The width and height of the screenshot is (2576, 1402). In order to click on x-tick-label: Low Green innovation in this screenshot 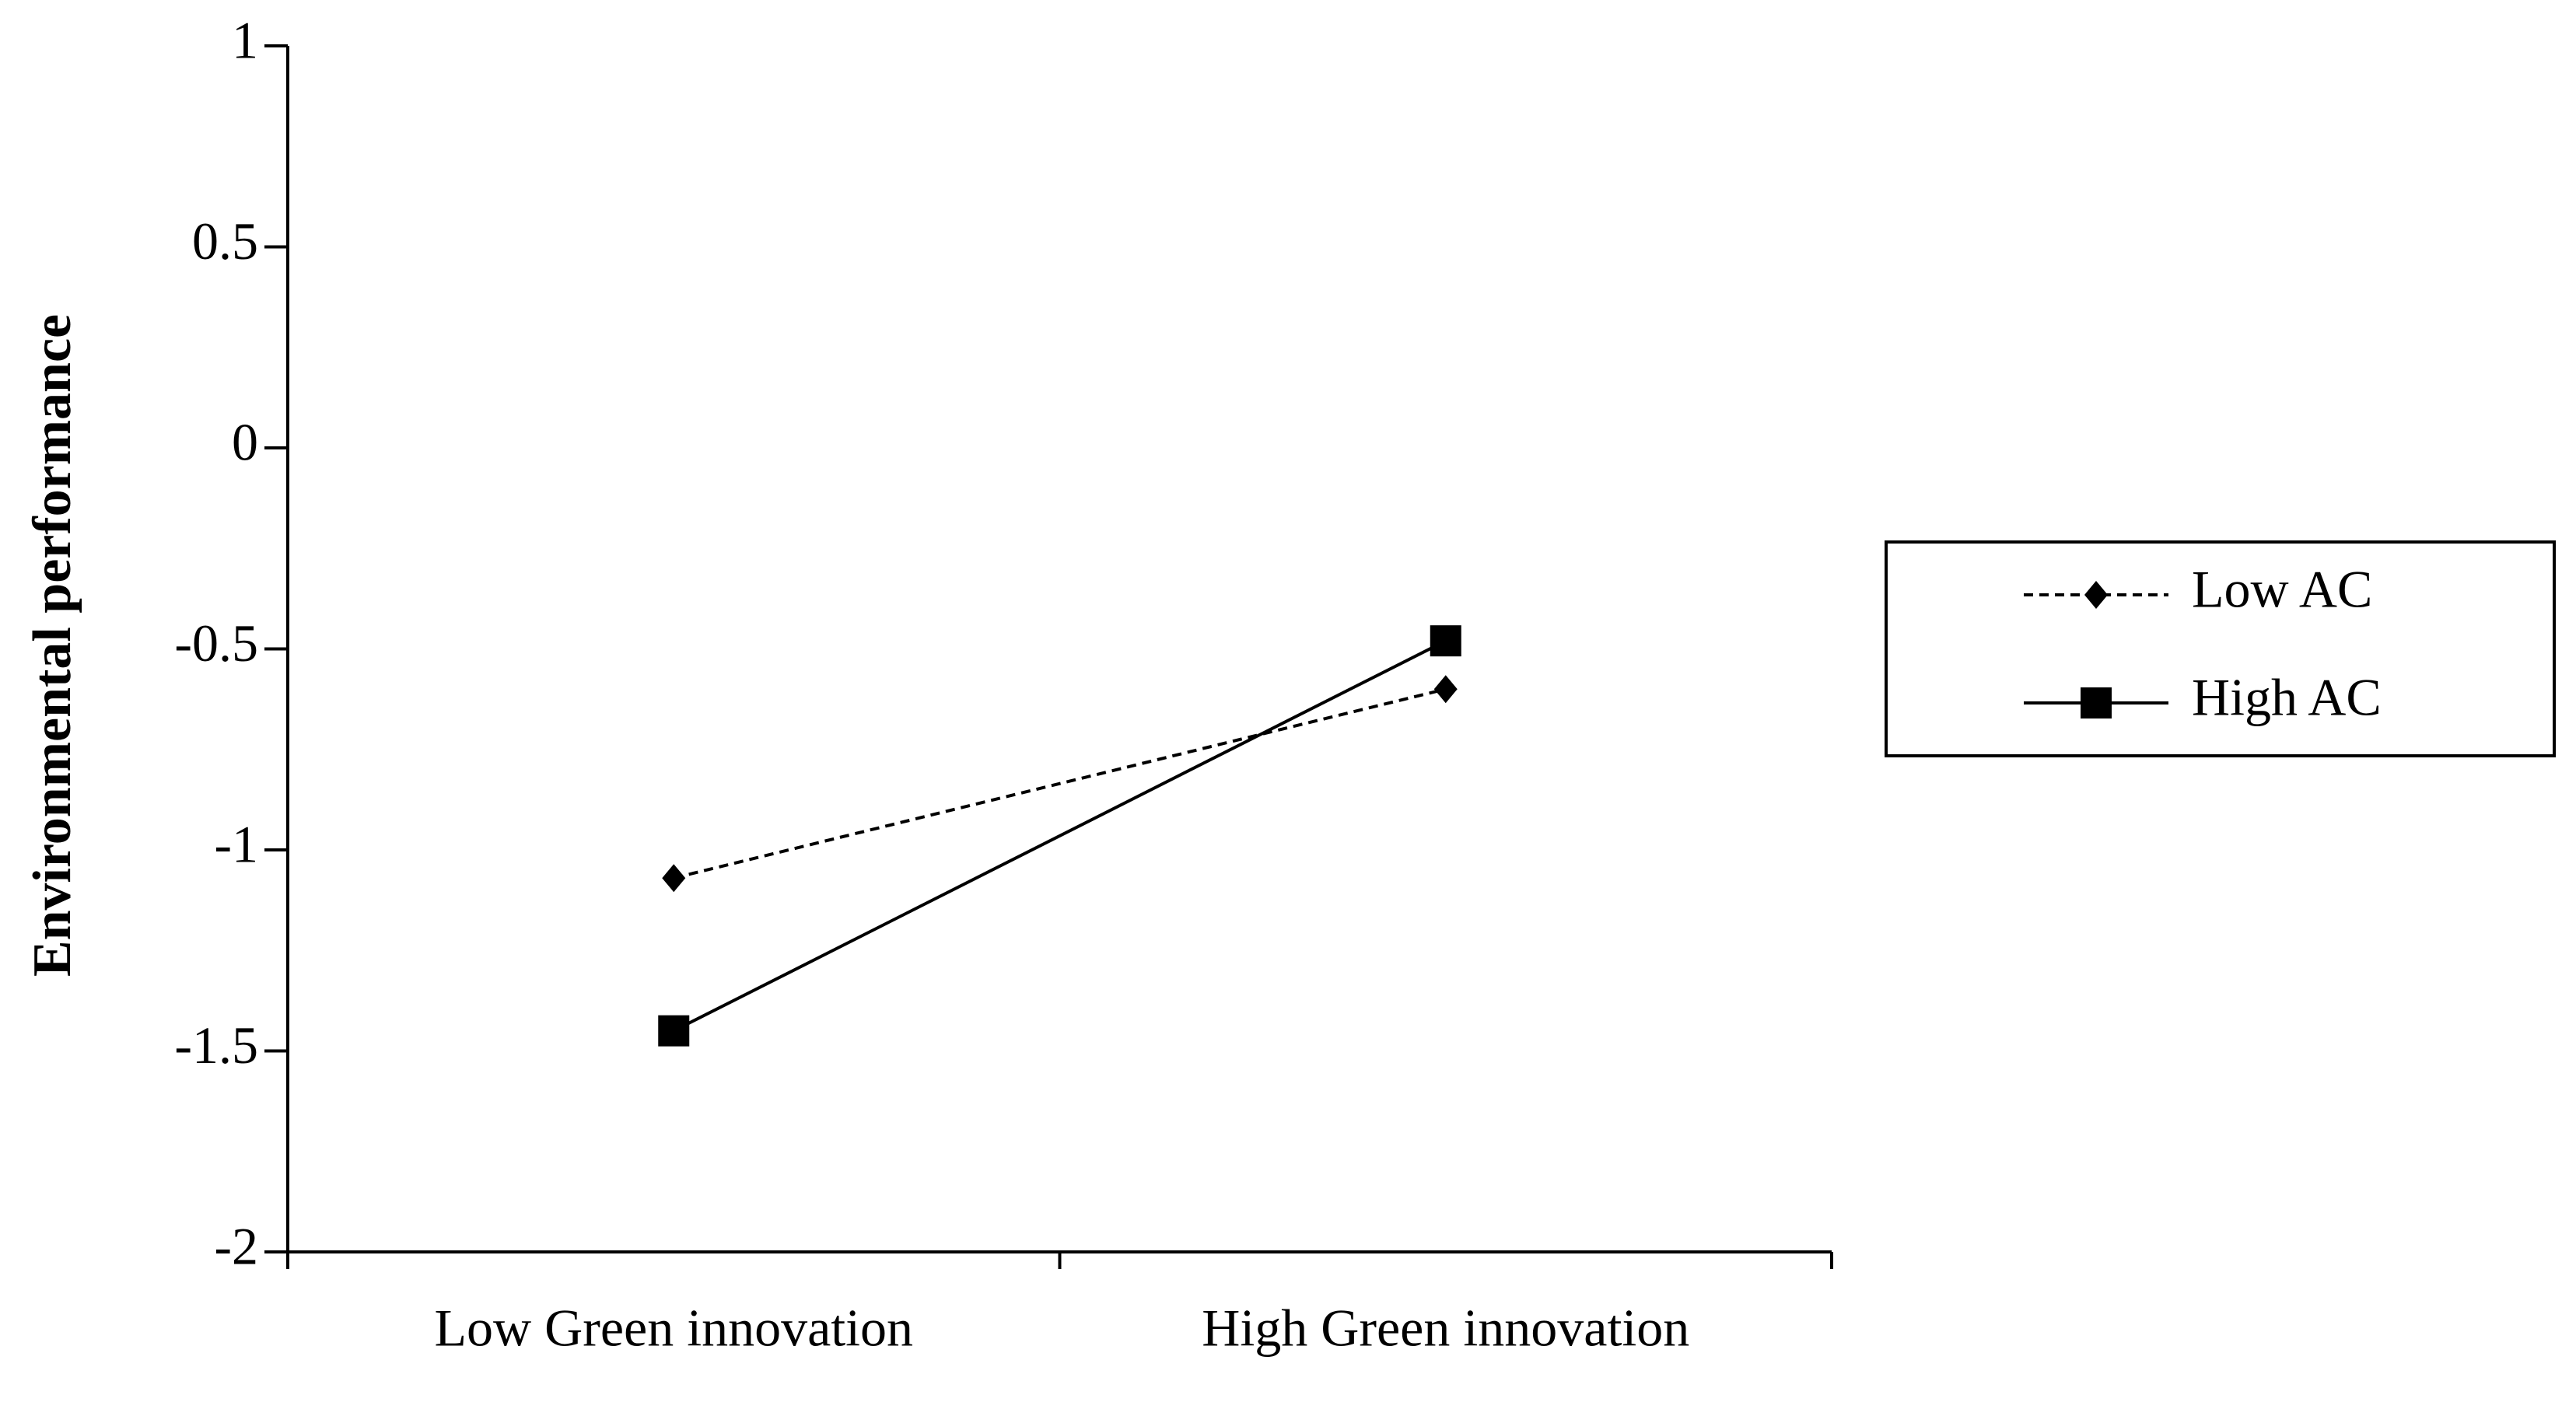, I will do `click(673, 1328)`.